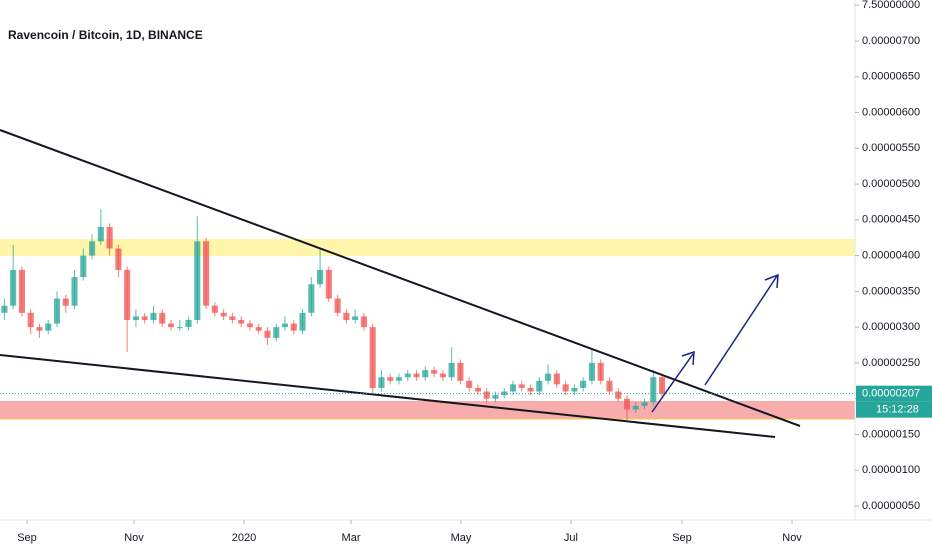 The width and height of the screenshot is (932, 550). Describe the element at coordinates (388, 396) in the screenshot. I see `trendline-lower` at that location.